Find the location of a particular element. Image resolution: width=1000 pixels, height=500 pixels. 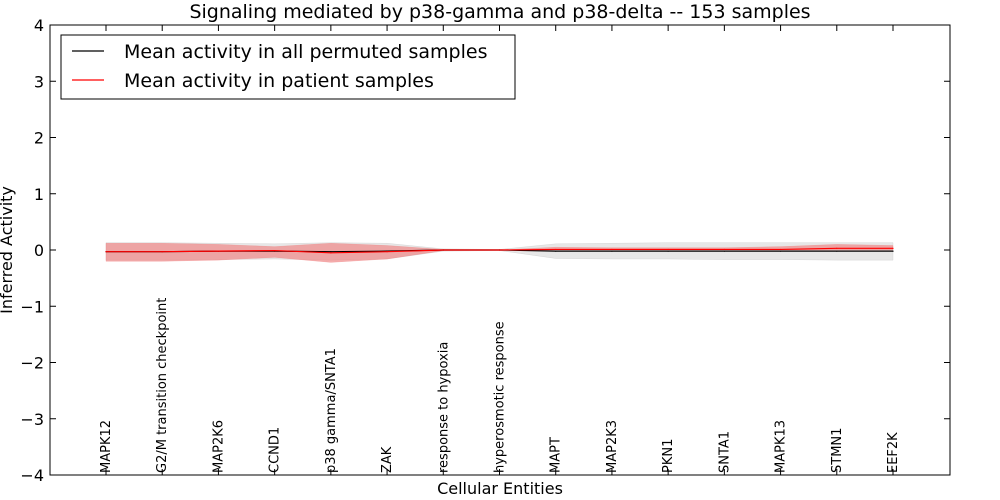

y-tick-label: 2 is located at coordinates (39, 138).